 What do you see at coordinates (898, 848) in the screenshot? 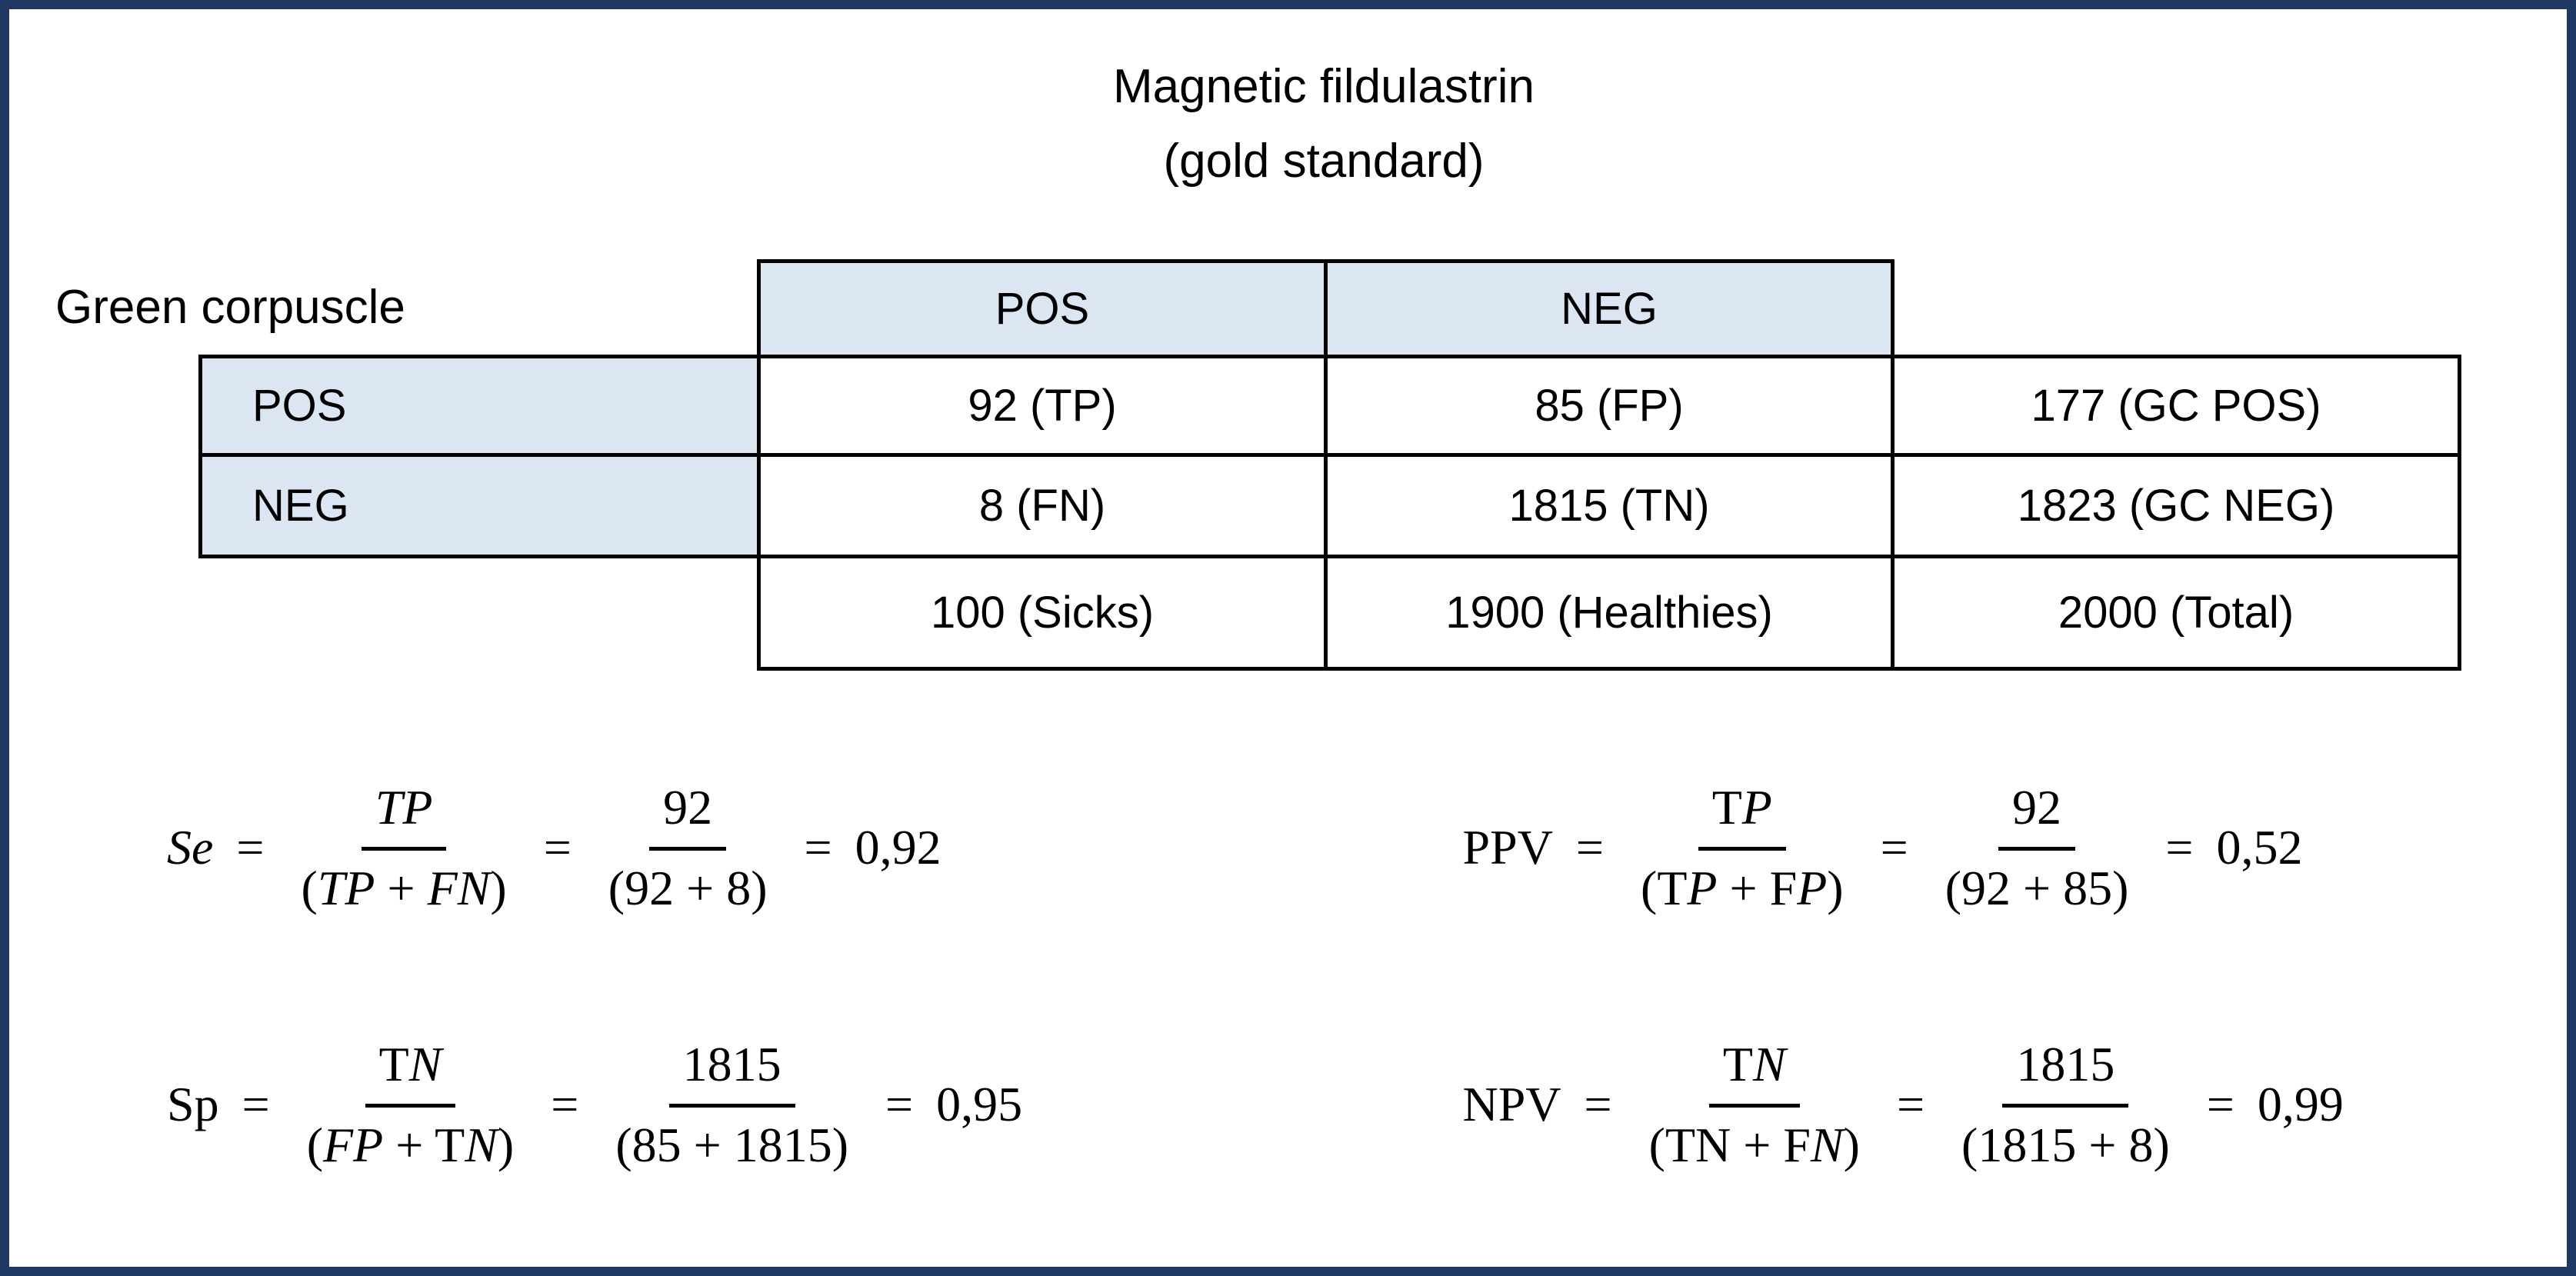
I see `result-value: 0,92` at bounding box center [898, 848].